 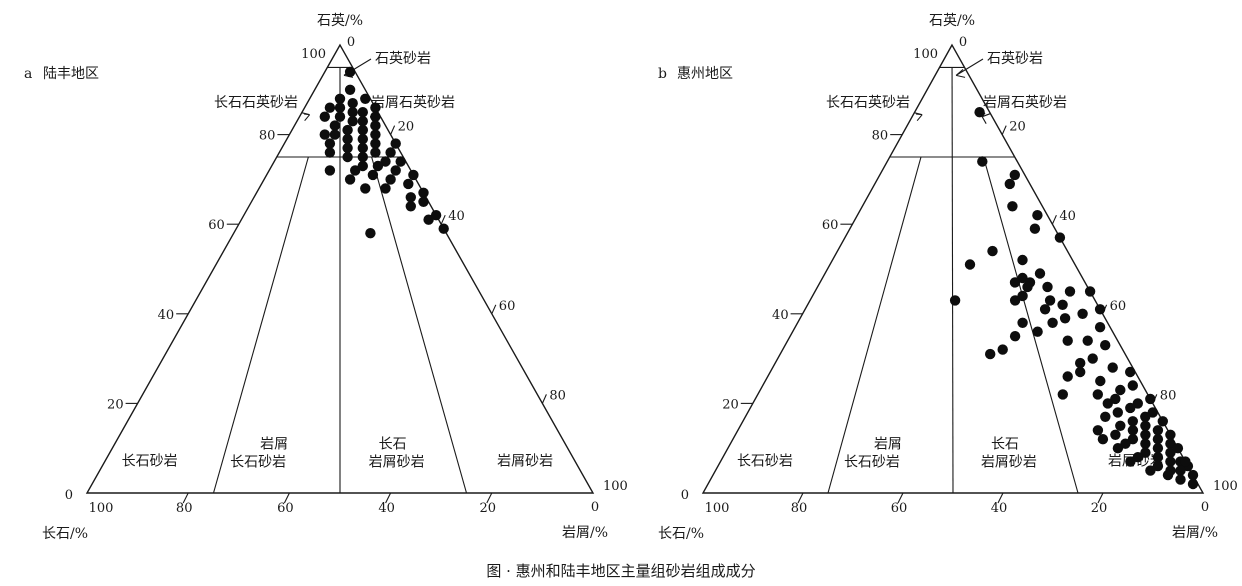 I want to click on left-axis-tick-label: 0, so click(x=685, y=495).